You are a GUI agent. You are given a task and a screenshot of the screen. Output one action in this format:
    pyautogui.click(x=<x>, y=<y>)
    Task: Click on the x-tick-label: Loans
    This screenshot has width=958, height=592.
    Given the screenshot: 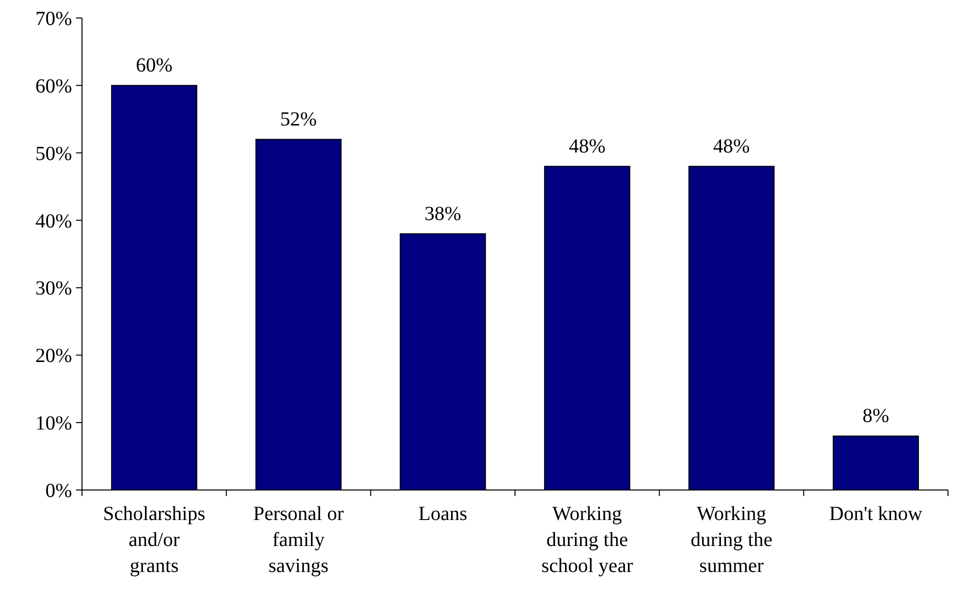 What is the action you would take?
    pyautogui.click(x=443, y=514)
    